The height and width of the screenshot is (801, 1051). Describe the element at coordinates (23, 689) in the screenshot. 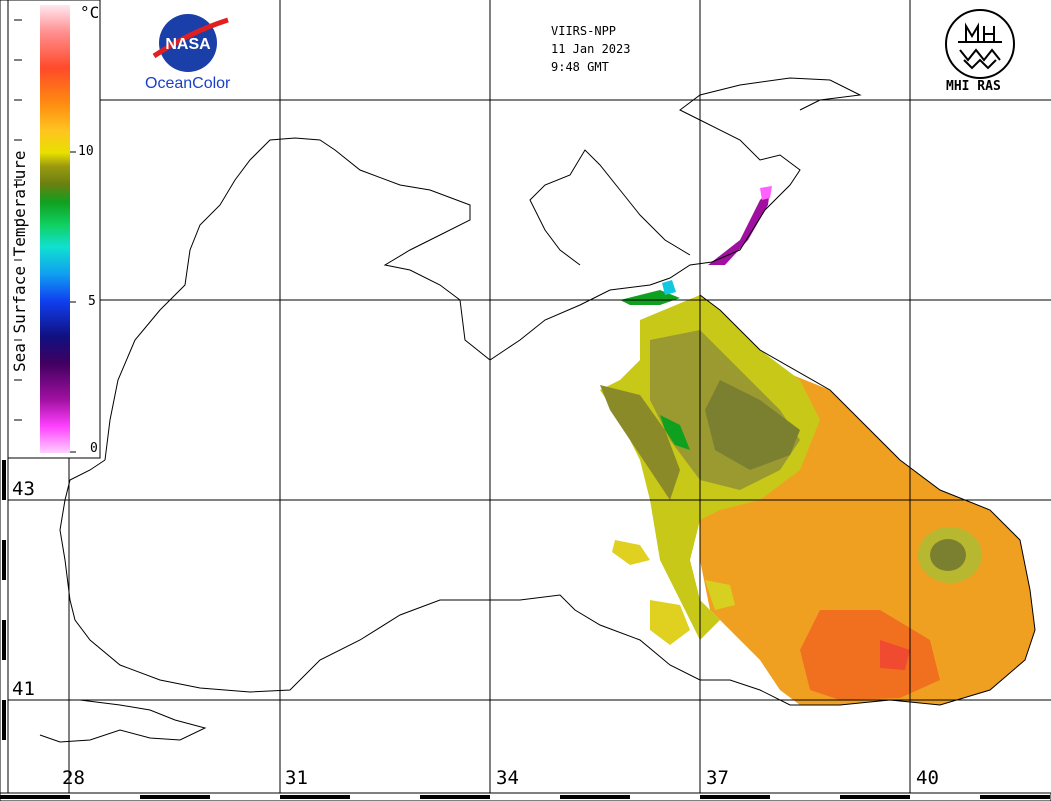

I see `lat-label-41: 41` at that location.